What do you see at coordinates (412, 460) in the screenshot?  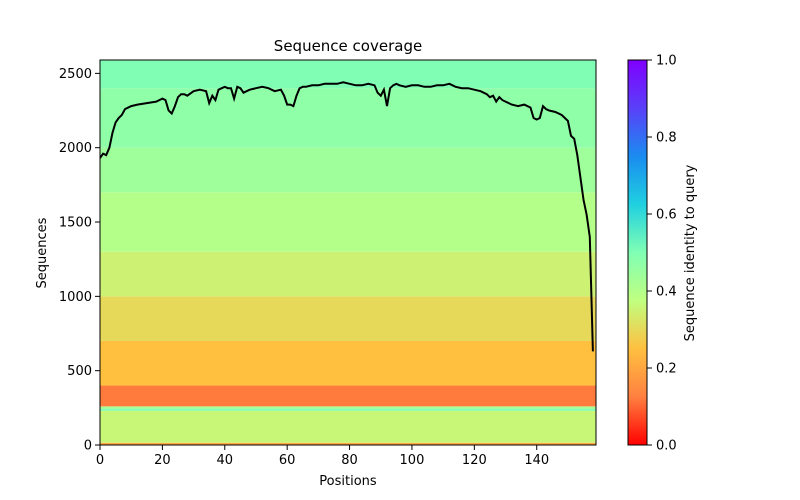 I see `x-tick-label: 100` at bounding box center [412, 460].